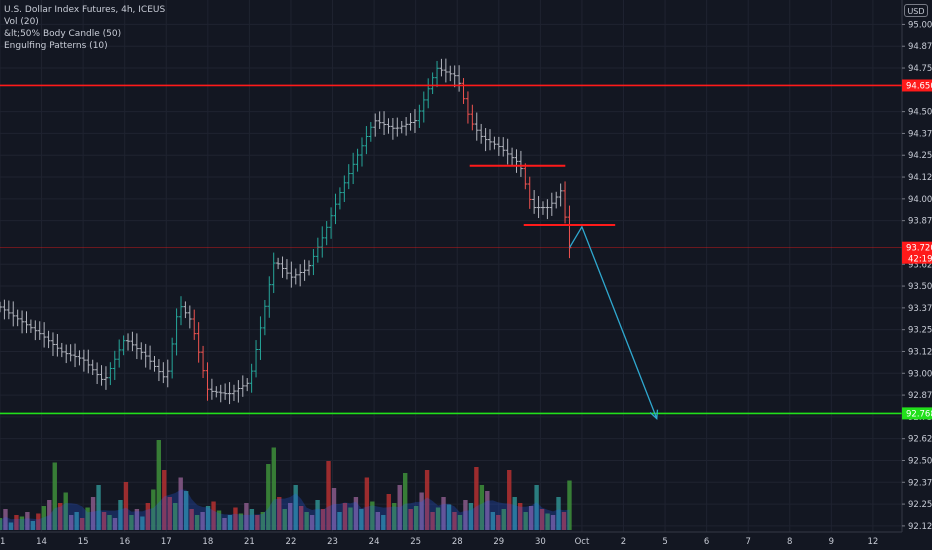 The width and height of the screenshot is (932, 550). Describe the element at coordinates (654, 415) in the screenshot. I see `projection-arrow-head` at that location.